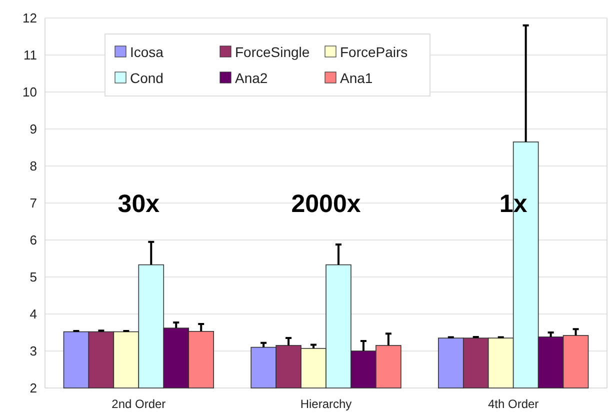 The image size is (615, 420). I want to click on y-tick-label: 4, so click(33, 314).